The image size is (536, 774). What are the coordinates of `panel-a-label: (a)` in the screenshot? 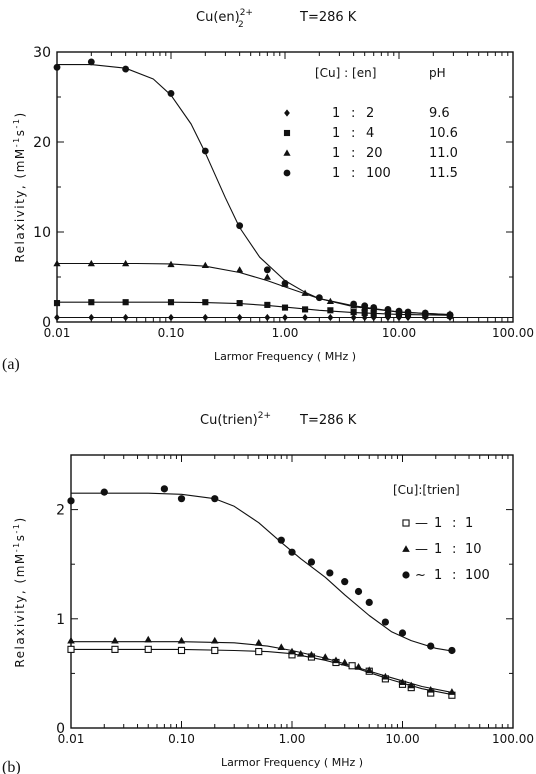 It's located at (11, 364).